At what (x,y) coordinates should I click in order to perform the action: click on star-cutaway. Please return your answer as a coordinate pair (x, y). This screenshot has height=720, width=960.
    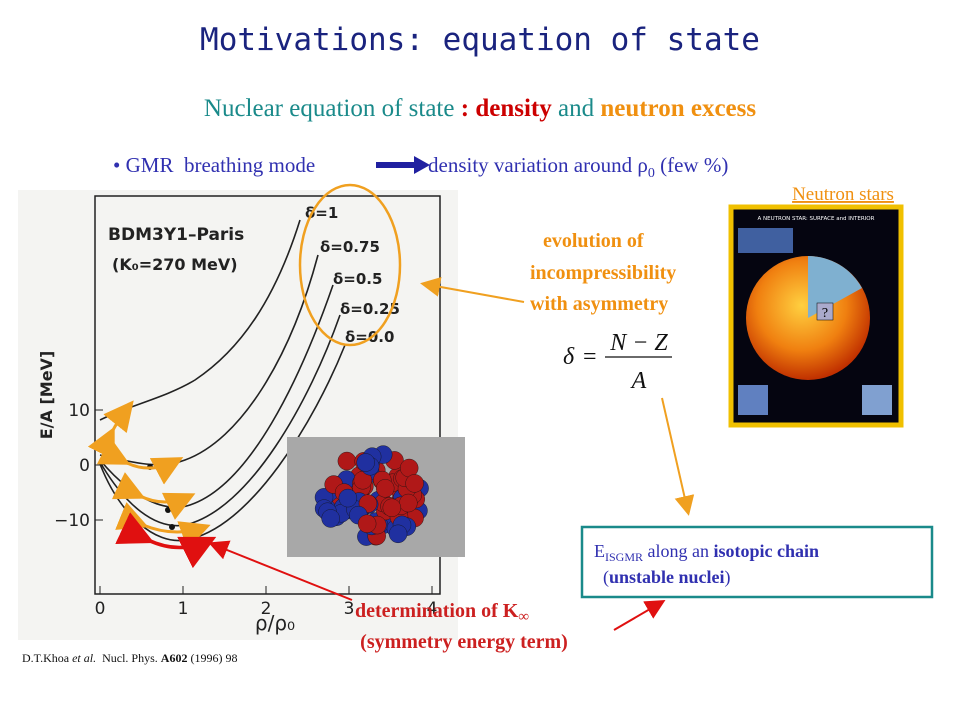
    Looking at the image, I should click on (835, 287).